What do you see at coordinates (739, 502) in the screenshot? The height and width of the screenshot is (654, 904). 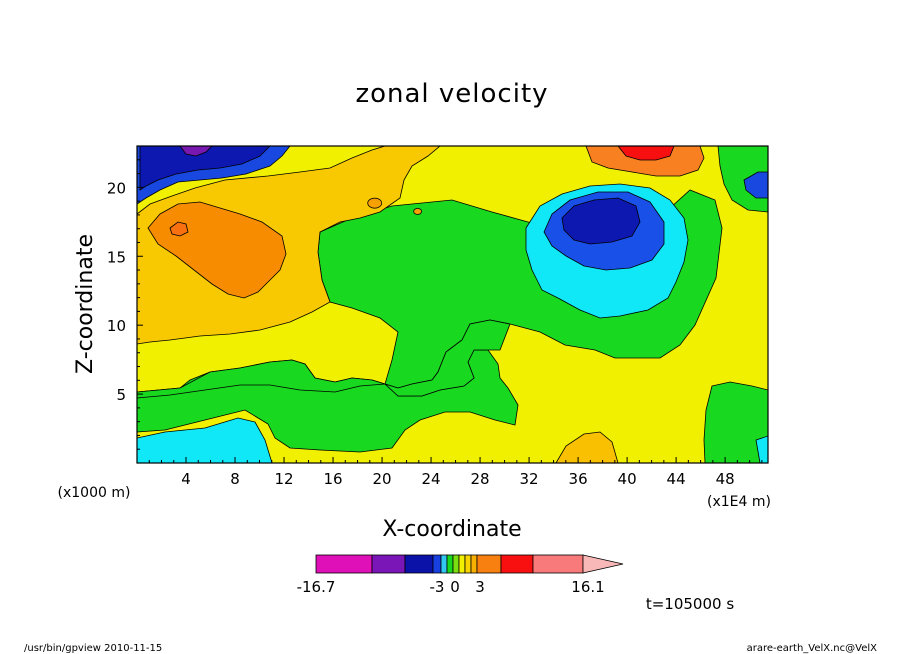 I see `x-unit-right: (x1E4 m)` at bounding box center [739, 502].